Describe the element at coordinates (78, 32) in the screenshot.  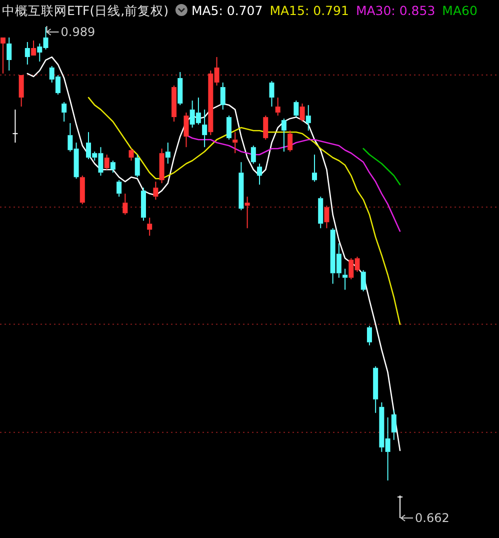
I see `annotation: 0.989` at that location.